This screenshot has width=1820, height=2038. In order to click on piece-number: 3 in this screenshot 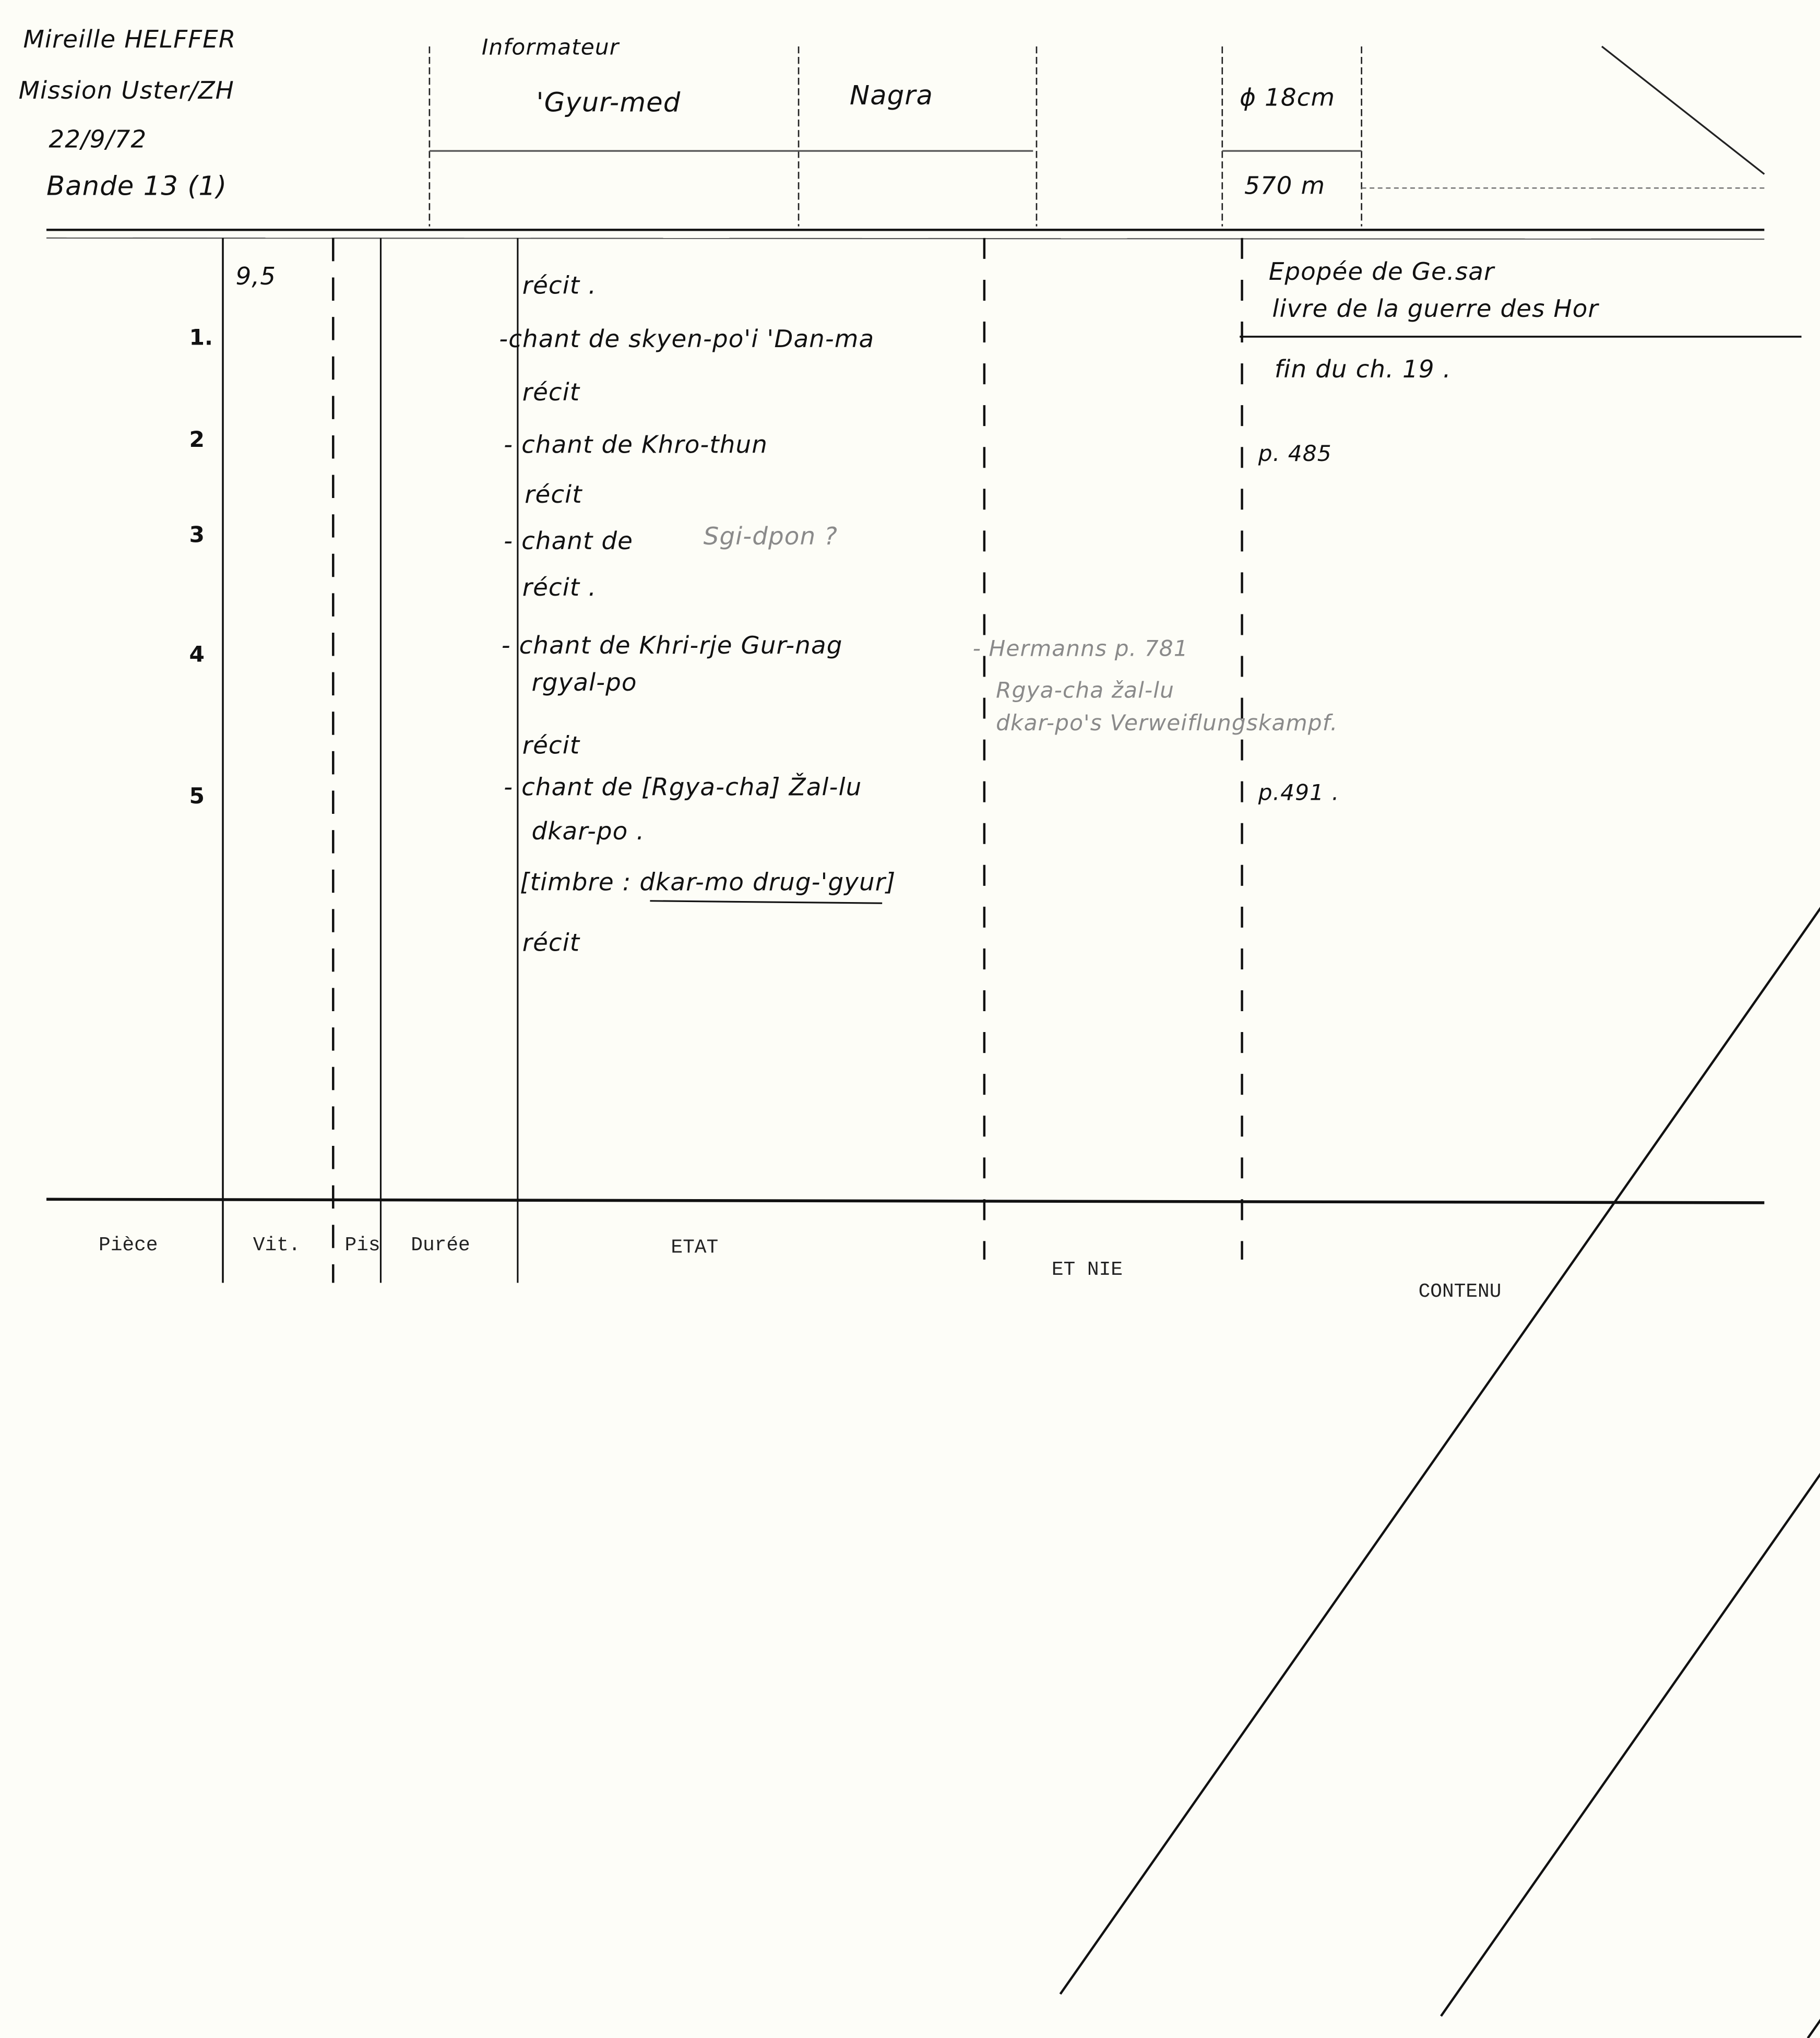, I will do `click(197, 535)`.